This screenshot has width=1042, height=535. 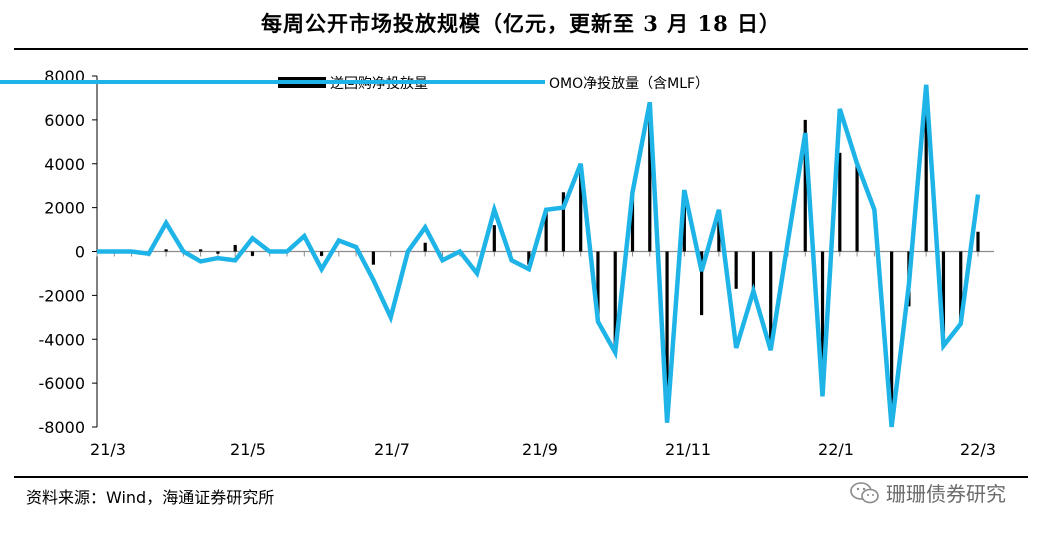 What do you see at coordinates (62, 295) in the screenshot?
I see `y-tick-label: -2000` at bounding box center [62, 295].